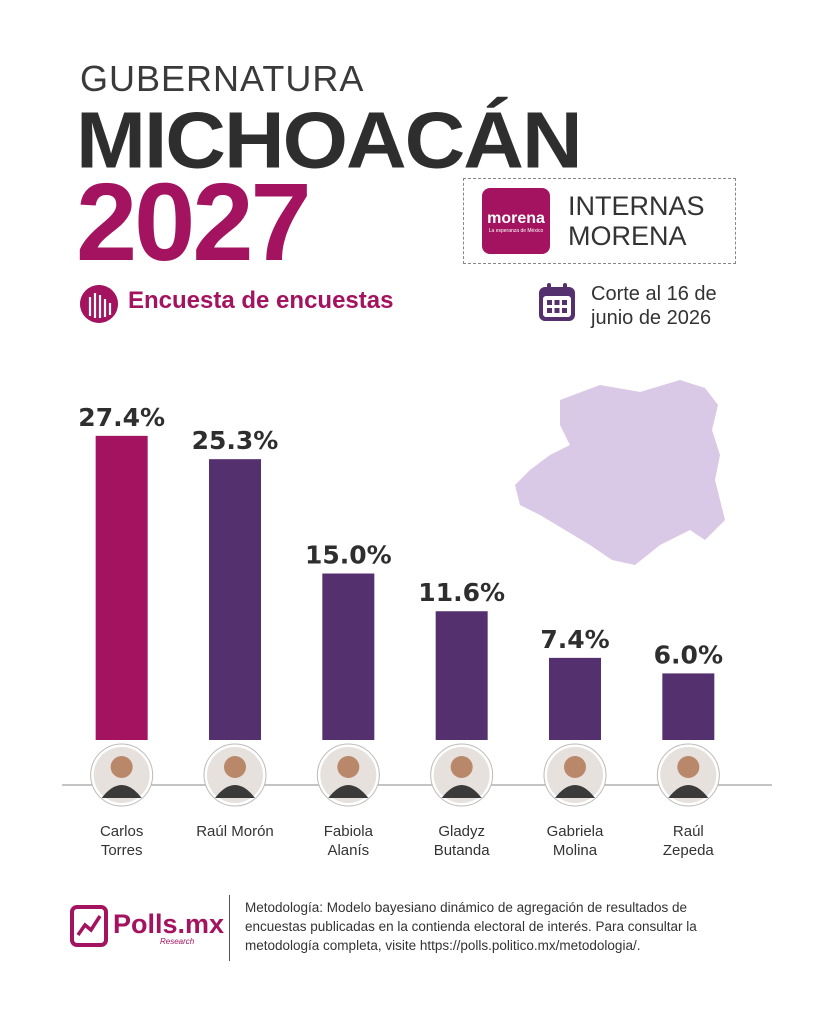 The width and height of the screenshot is (819, 1024). I want to click on category-label: Fabiola Alanís, so click(348, 841).